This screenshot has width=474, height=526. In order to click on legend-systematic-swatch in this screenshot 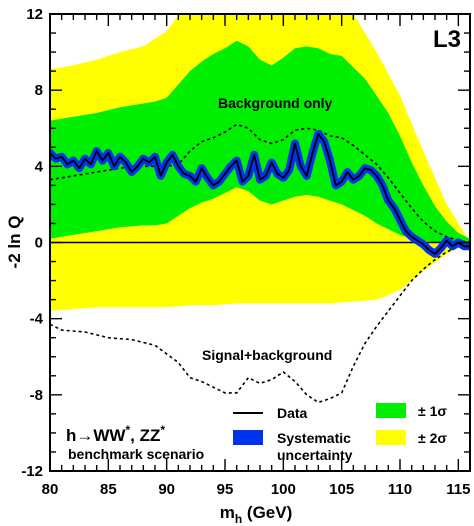, I will do `click(248, 437)`.